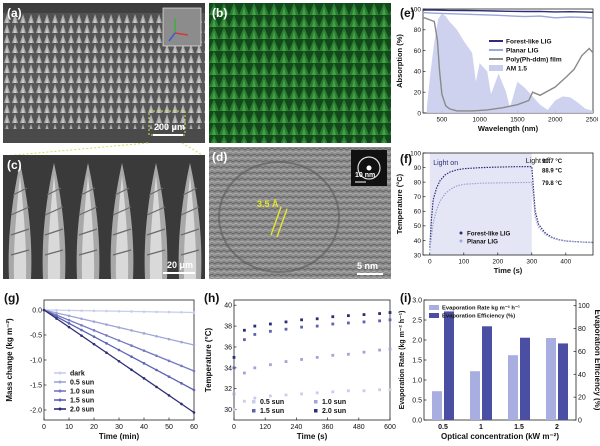 Image resolution: width=600 pixels, height=446 pixels. Describe the element at coordinates (582, 375) in the screenshot. I see `y2-tick-label: 40` at that location.